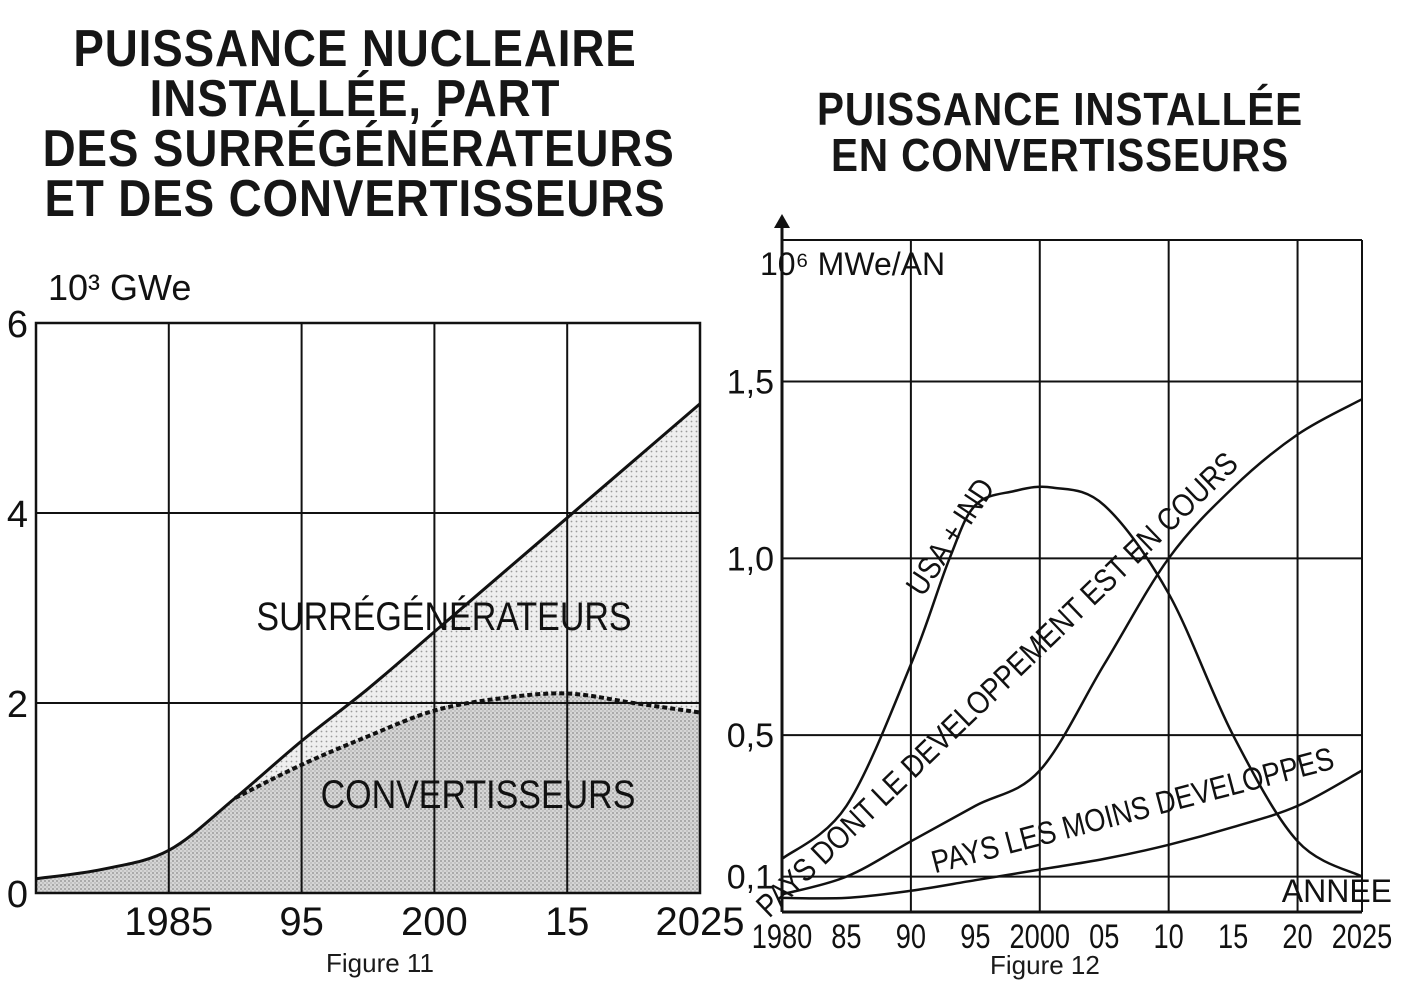  I want to click on y-tick-label: 1,5, so click(750, 382).